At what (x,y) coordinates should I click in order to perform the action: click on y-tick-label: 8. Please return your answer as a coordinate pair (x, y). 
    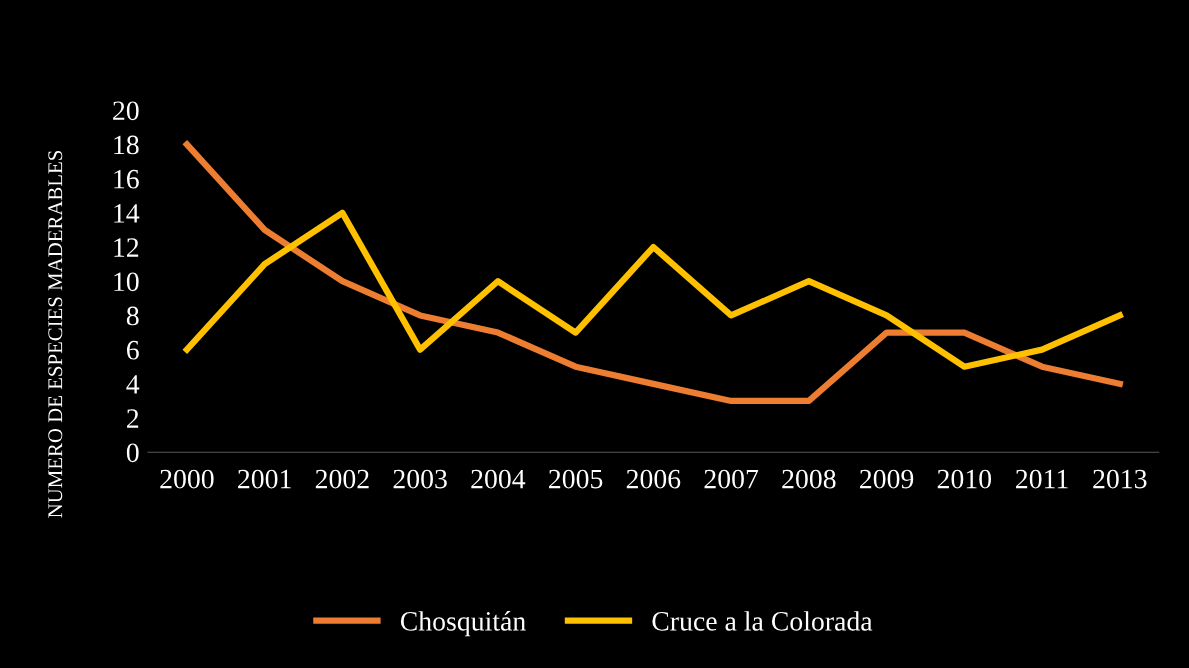
    Looking at the image, I should click on (132, 316).